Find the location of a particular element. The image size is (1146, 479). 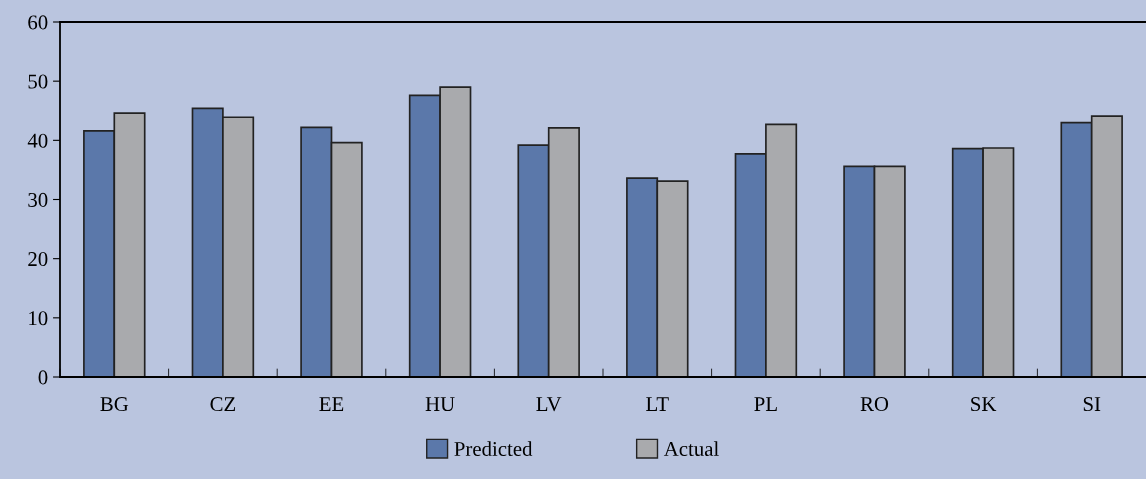

legend-label: Actual is located at coordinates (691, 449).